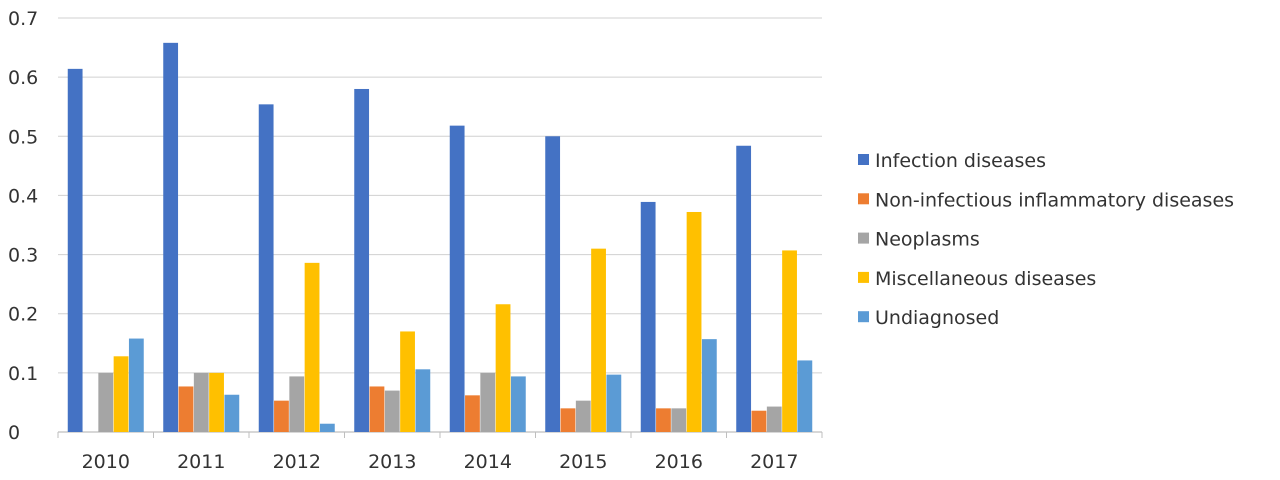  I want to click on x-tick-label: 2010, so click(106, 462).